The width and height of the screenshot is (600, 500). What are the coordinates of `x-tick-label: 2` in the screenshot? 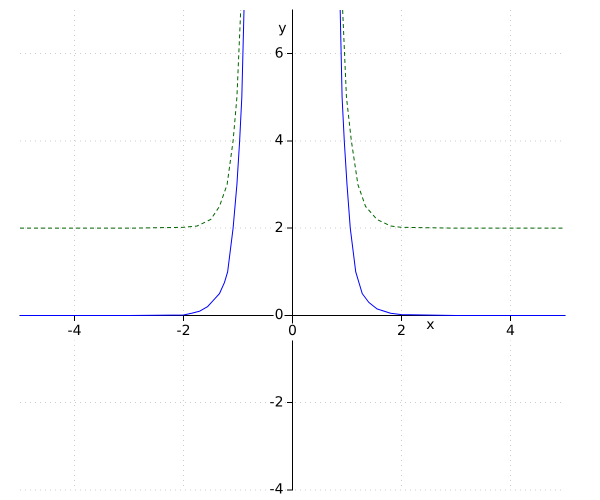 It's located at (401, 331).